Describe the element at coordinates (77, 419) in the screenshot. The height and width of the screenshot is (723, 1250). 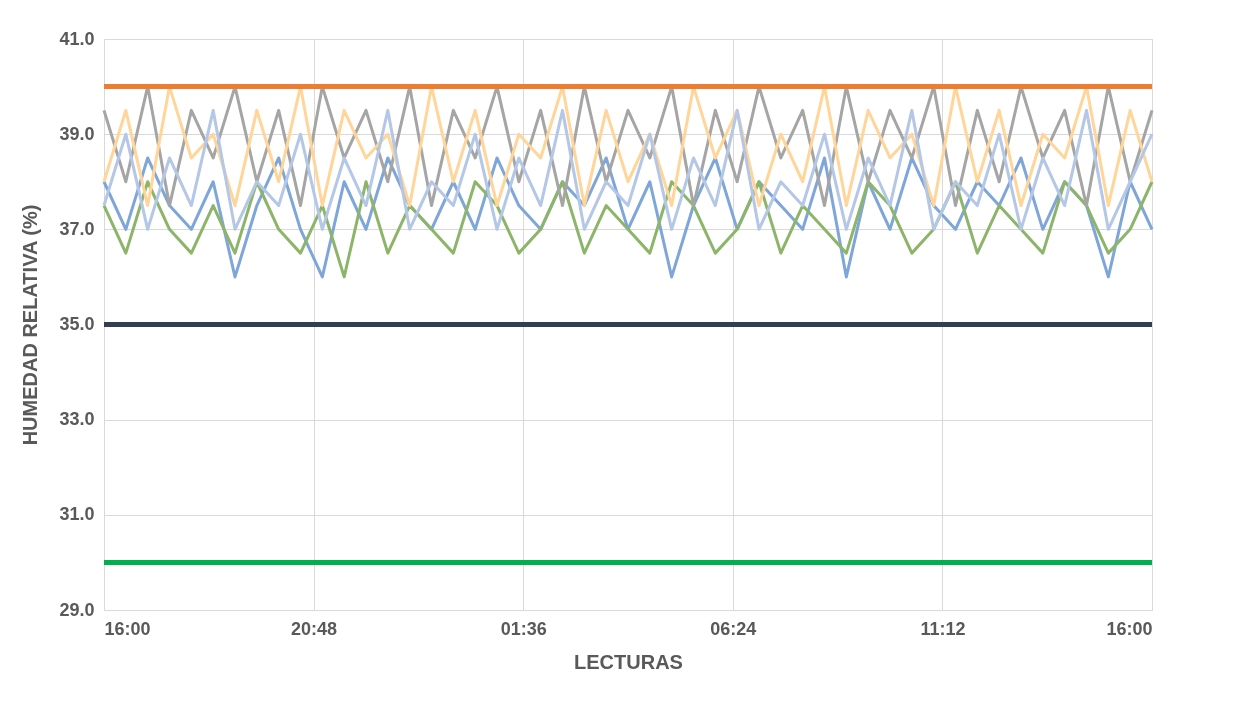
I see `y-tick-label: 33.0` at that location.